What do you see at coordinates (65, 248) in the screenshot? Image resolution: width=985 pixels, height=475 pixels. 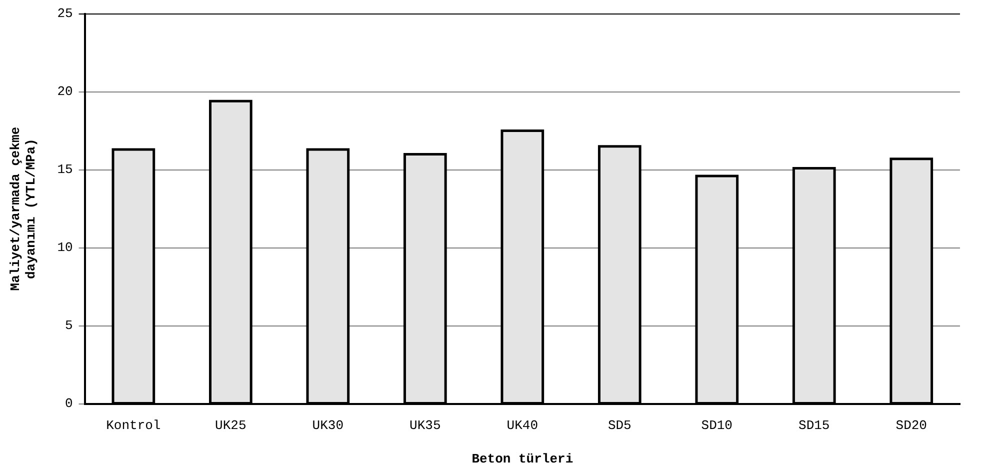 I see `y-tick-label: 10` at bounding box center [65, 248].